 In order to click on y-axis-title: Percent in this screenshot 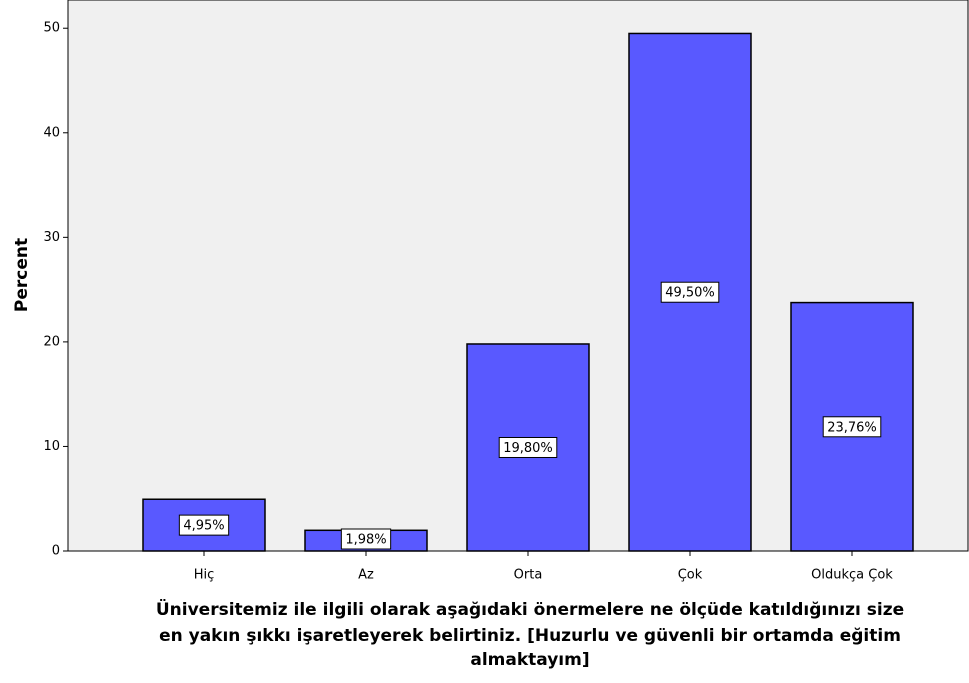, I will do `click(22, 275)`.